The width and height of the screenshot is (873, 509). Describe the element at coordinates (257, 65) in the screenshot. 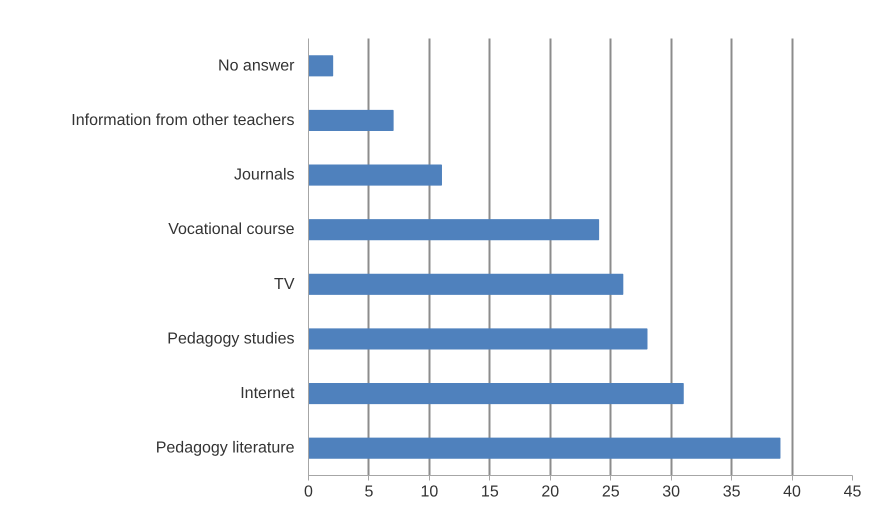

I see `y-tick-label: No answer` at that location.